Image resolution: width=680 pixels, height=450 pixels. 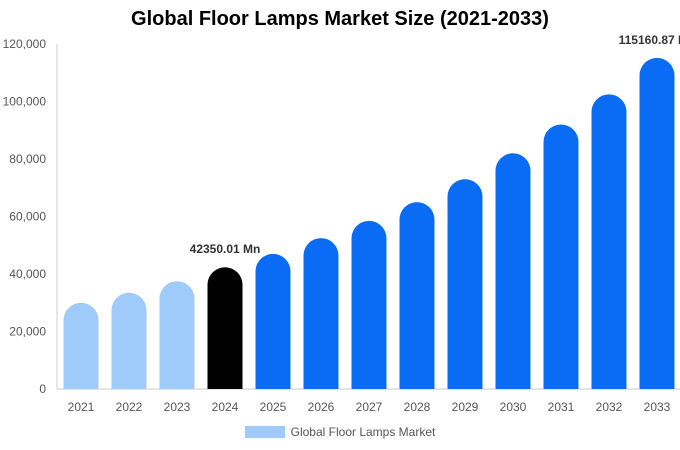 I want to click on y-tick-label: 100,000, so click(x=25, y=102).